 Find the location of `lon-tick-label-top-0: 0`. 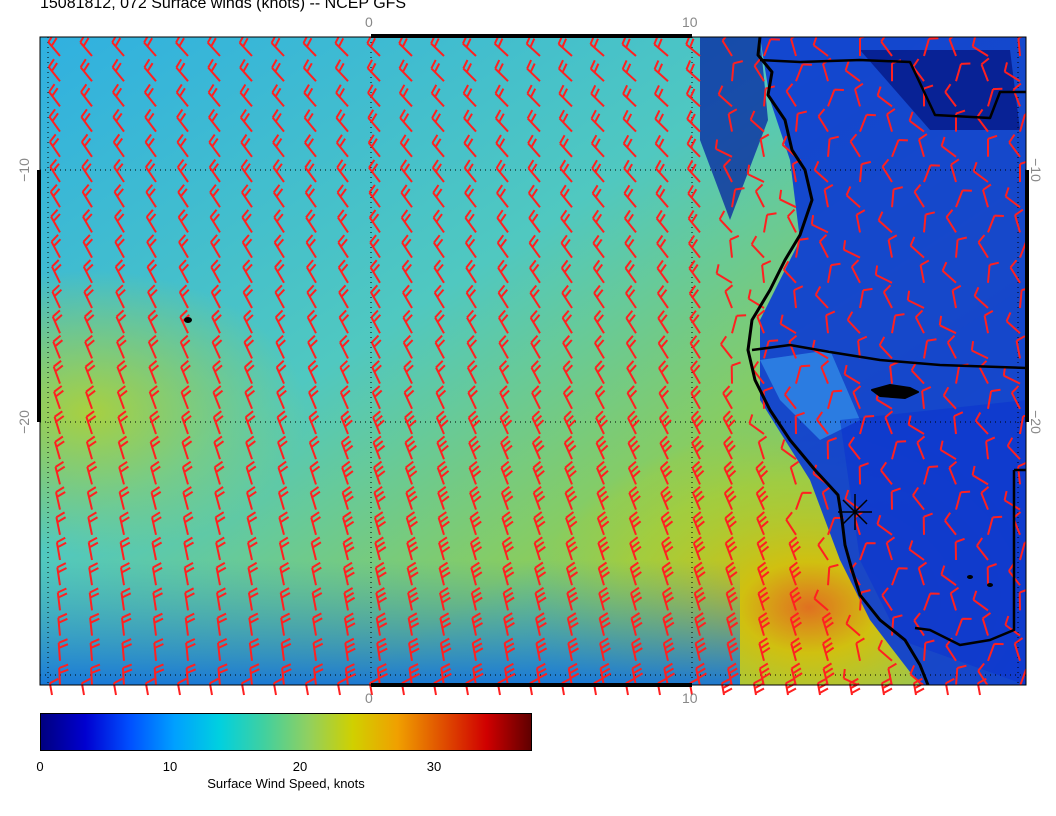

lon-tick-label-top-0: 0 is located at coordinates (369, 22).